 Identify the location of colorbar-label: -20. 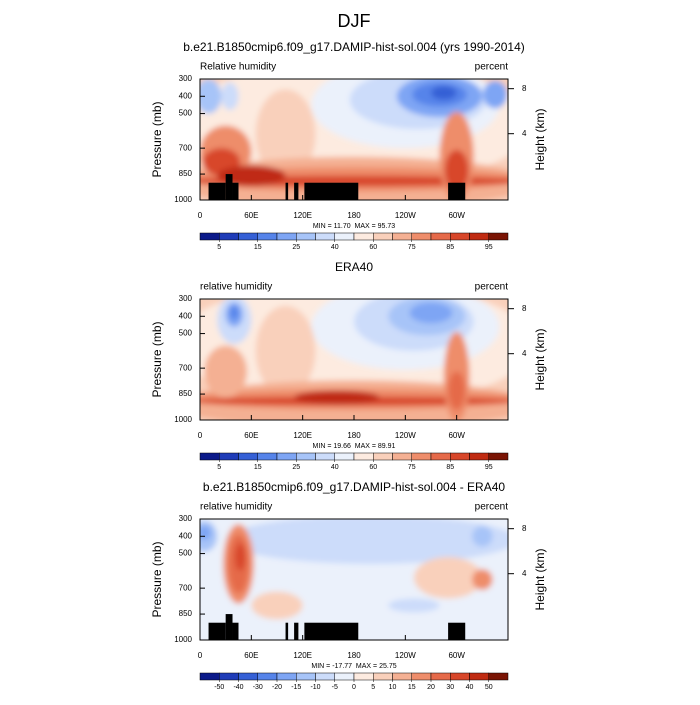
(277, 687).